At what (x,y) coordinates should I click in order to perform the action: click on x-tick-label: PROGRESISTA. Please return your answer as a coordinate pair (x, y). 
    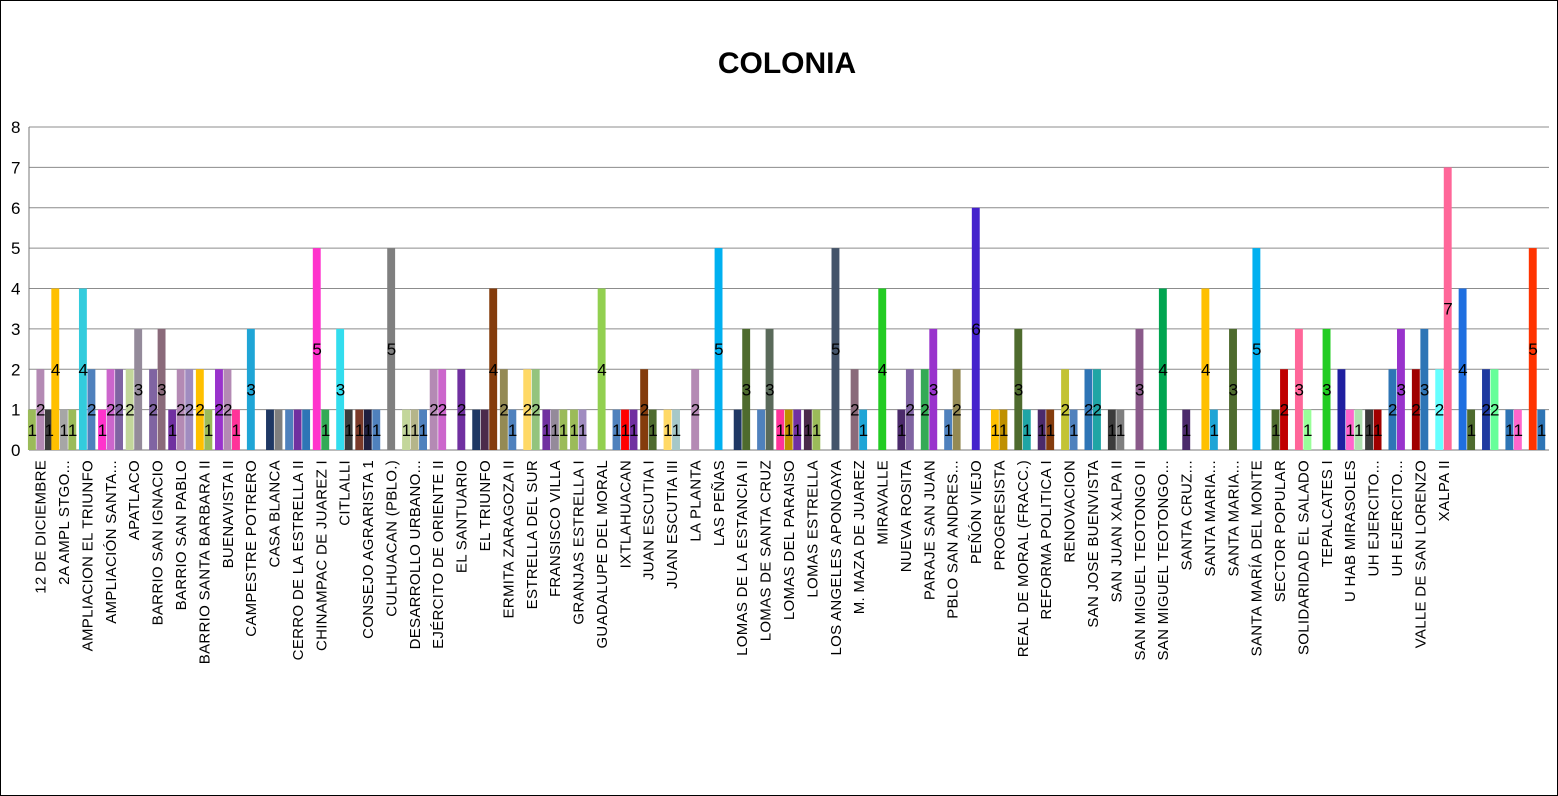
    Looking at the image, I should click on (999, 515).